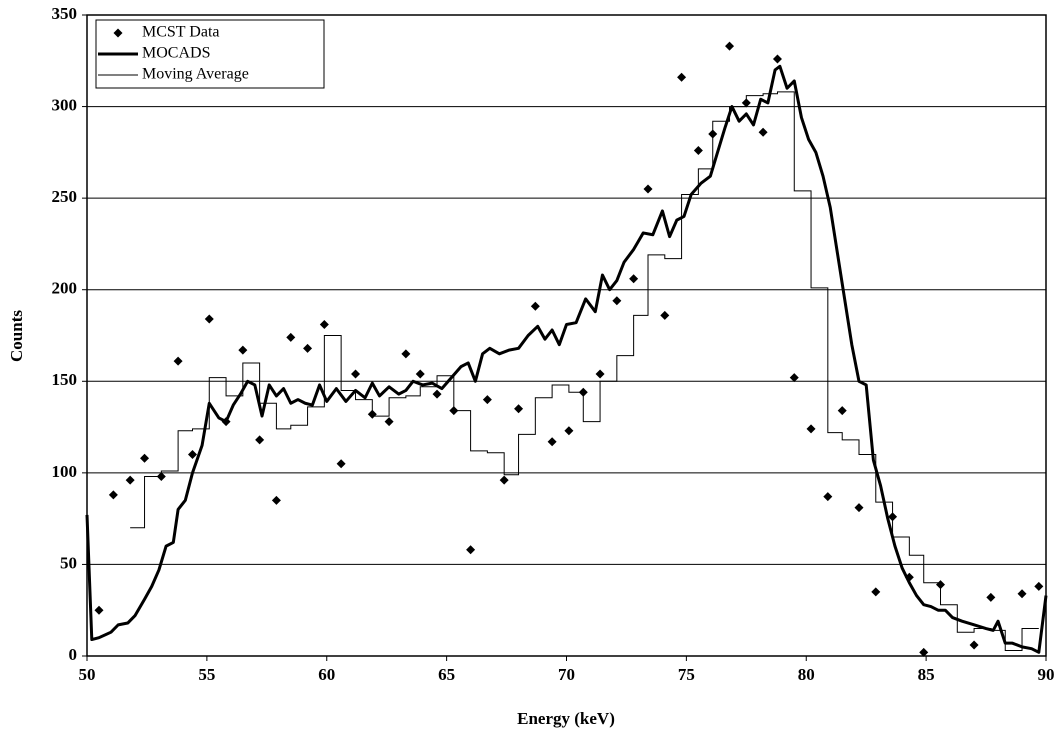  I want to click on x-tick-label: 60, so click(326, 674).